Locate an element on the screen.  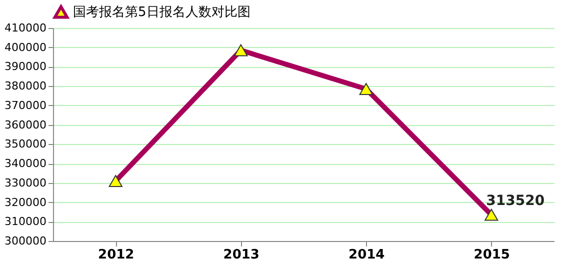
data-label: 313520 is located at coordinates (515, 200).